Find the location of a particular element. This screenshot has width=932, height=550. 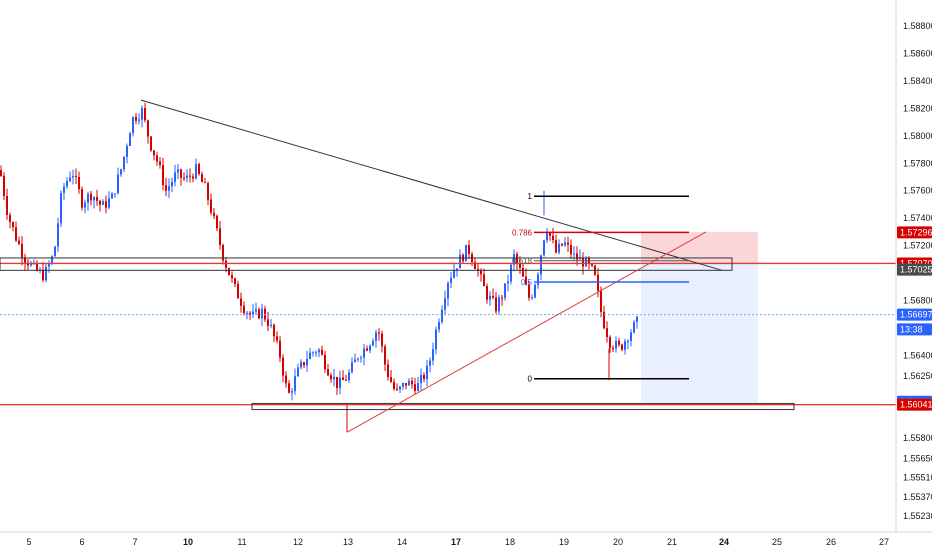

x-tick-label: 14 is located at coordinates (402, 542).